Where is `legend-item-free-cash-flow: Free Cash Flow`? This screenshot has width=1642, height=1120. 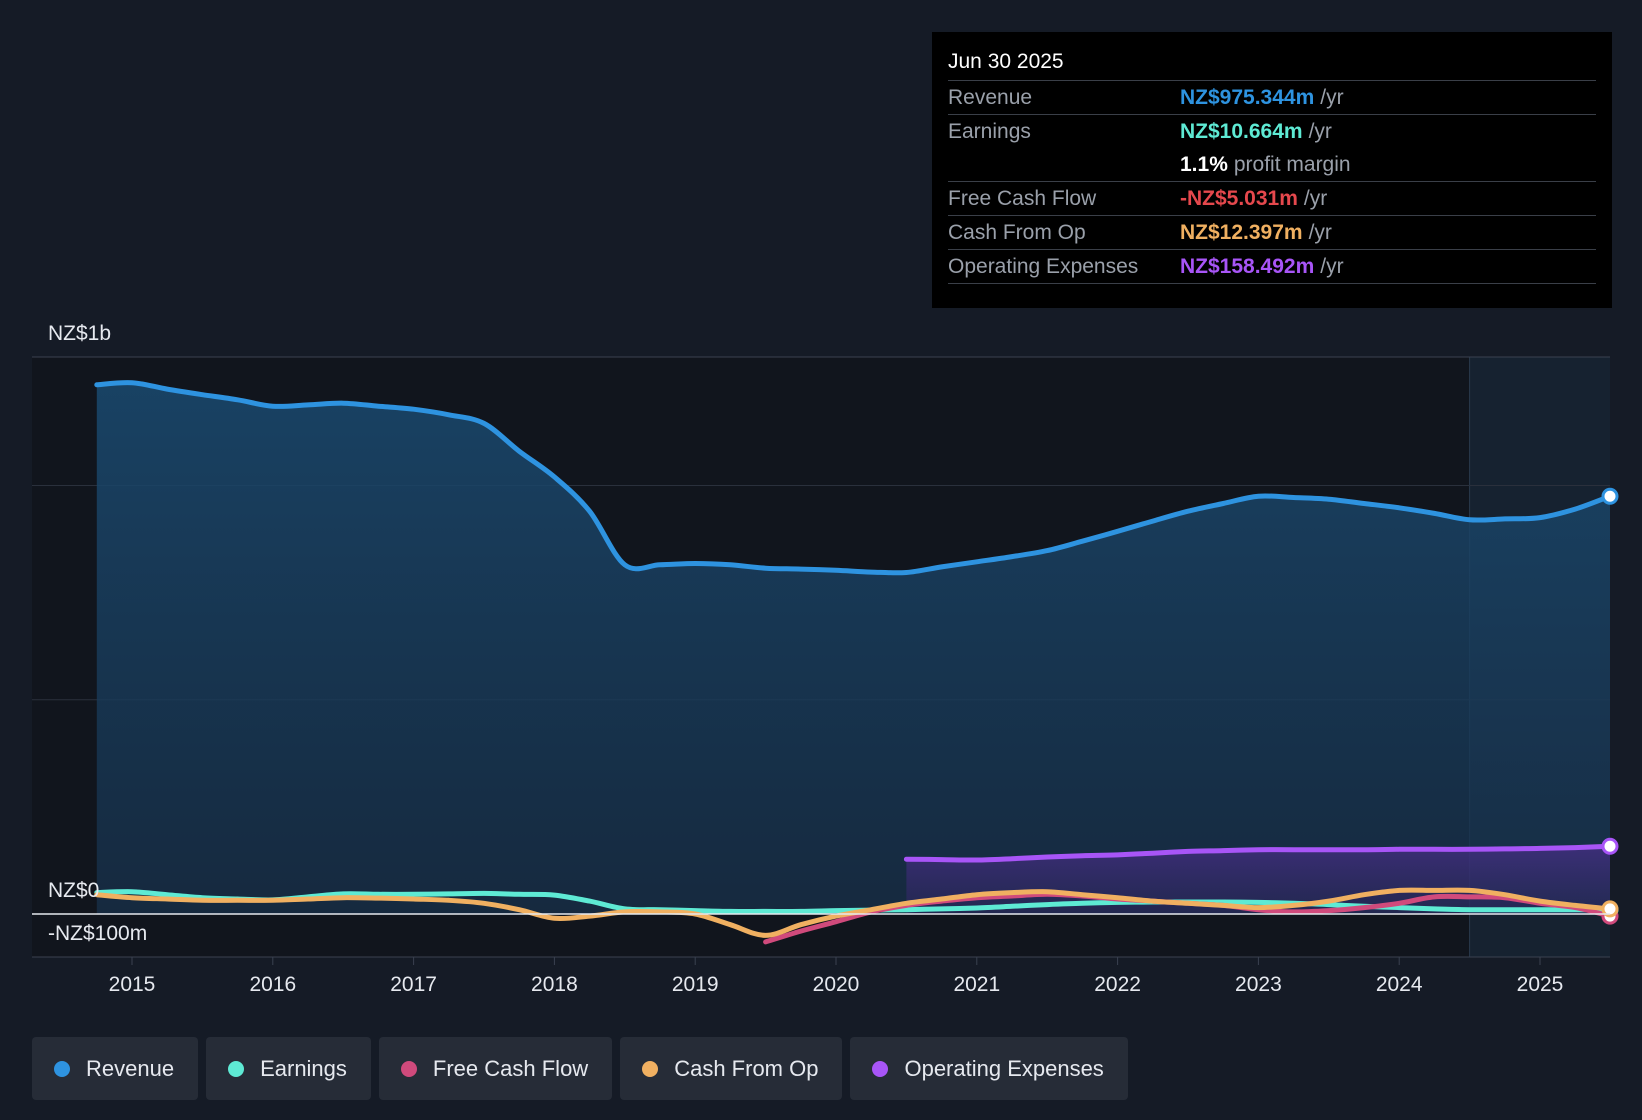 legend-item-free-cash-flow: Free Cash Flow is located at coordinates (495, 1068).